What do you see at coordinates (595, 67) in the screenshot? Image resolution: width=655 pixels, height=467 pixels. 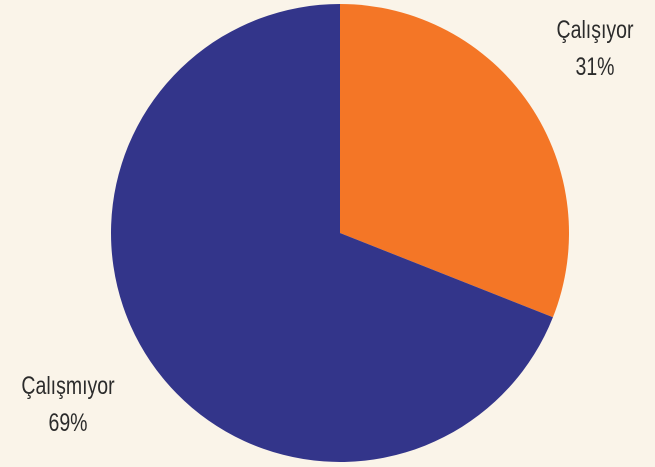 I see `slice-value-calisiyor: 31%` at bounding box center [595, 67].